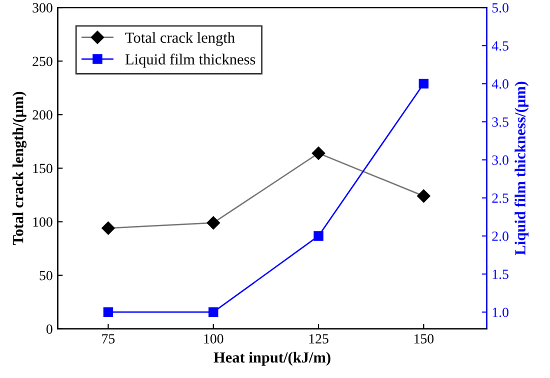 This screenshot has height=378, width=550. I want to click on y-tick-label: 50, so click(46, 275).